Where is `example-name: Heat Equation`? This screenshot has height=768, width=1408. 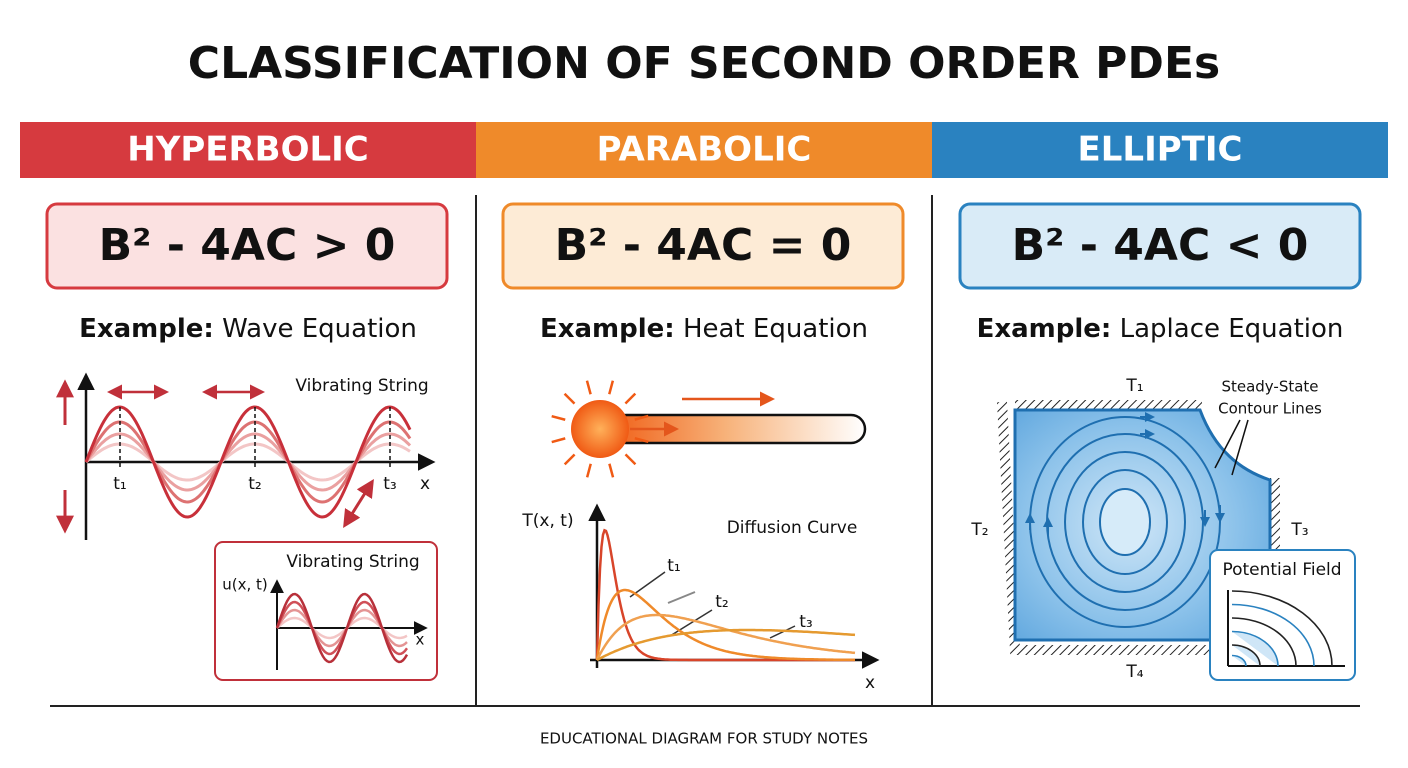 example-name: Heat Equation is located at coordinates (775, 329).